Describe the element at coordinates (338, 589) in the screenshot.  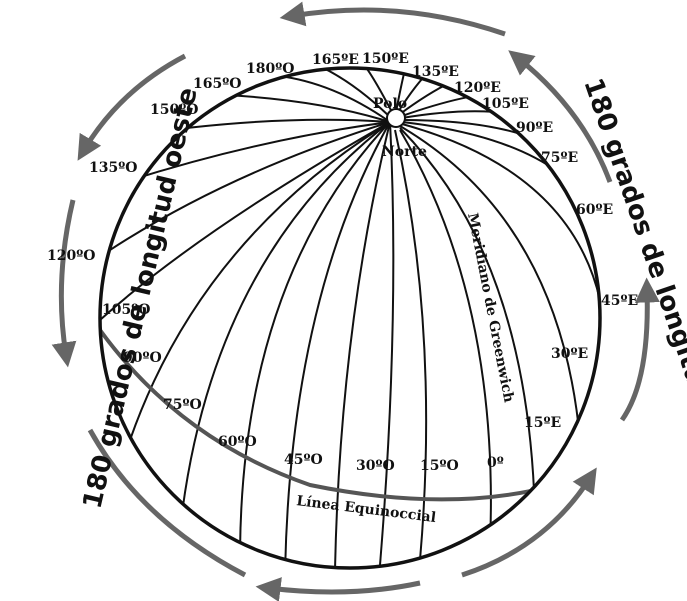
I see `arrow-bottom` at that location.